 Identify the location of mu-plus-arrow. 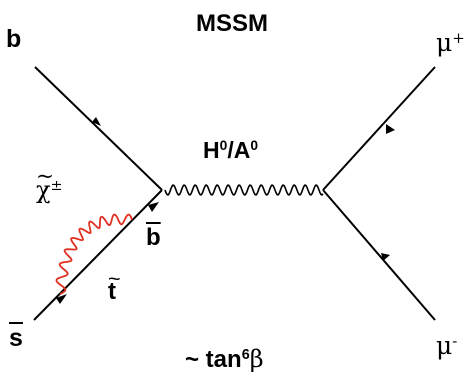
(390, 129).